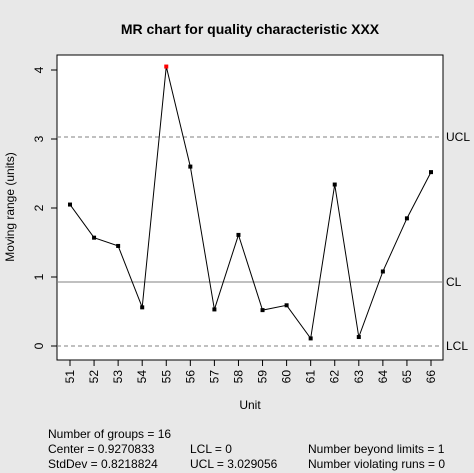 This screenshot has width=474, height=473. Describe the element at coordinates (377, 464) in the screenshot. I see `stat-violating-runs: Number violating runs = 0` at that location.